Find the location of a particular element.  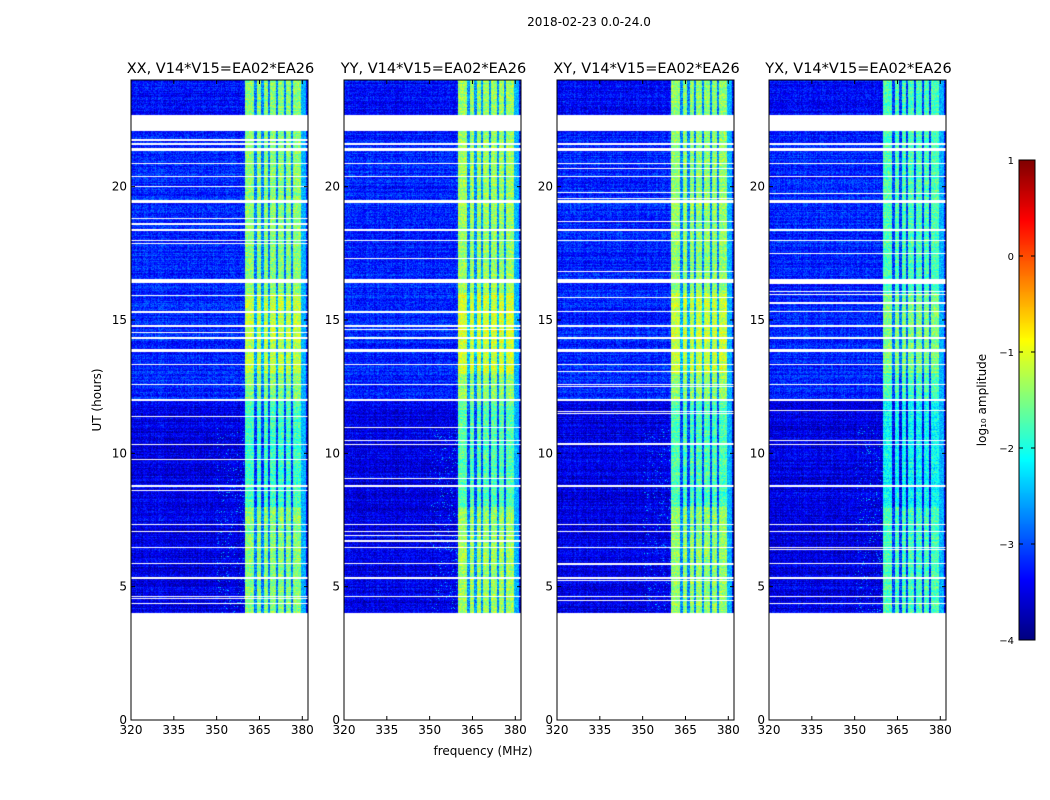

colorbar-label: log₁₀ amplitude is located at coordinates (982, 400).